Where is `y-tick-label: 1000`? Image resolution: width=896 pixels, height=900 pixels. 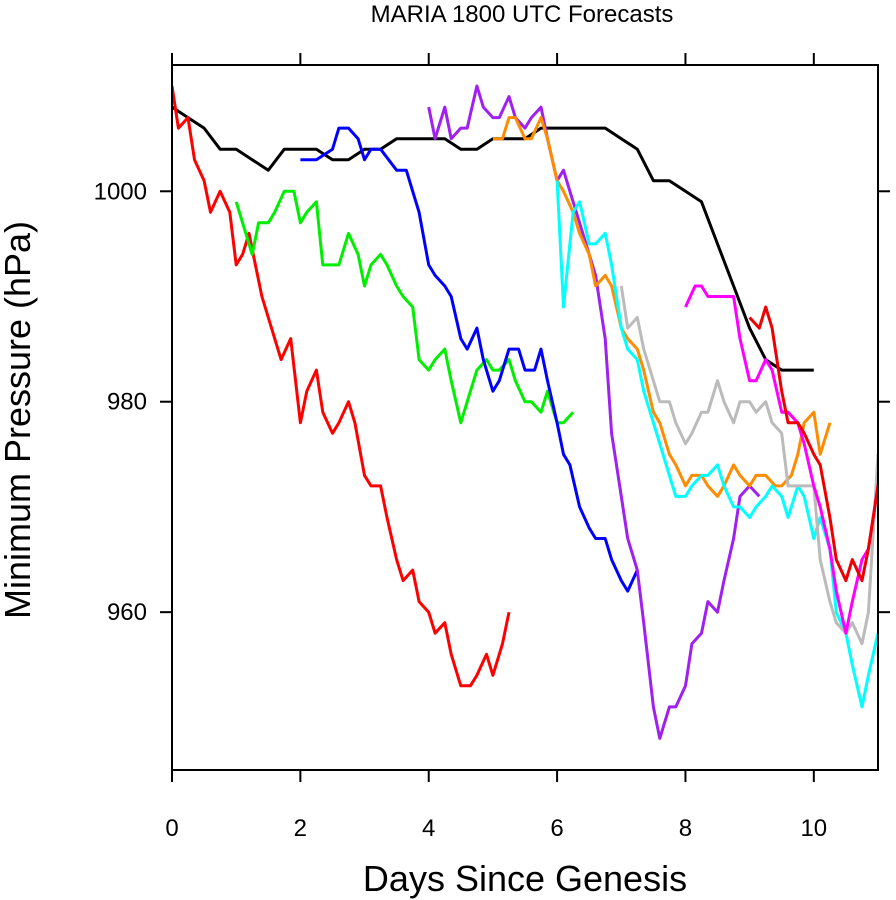 y-tick-label: 1000 is located at coordinates (120, 191).